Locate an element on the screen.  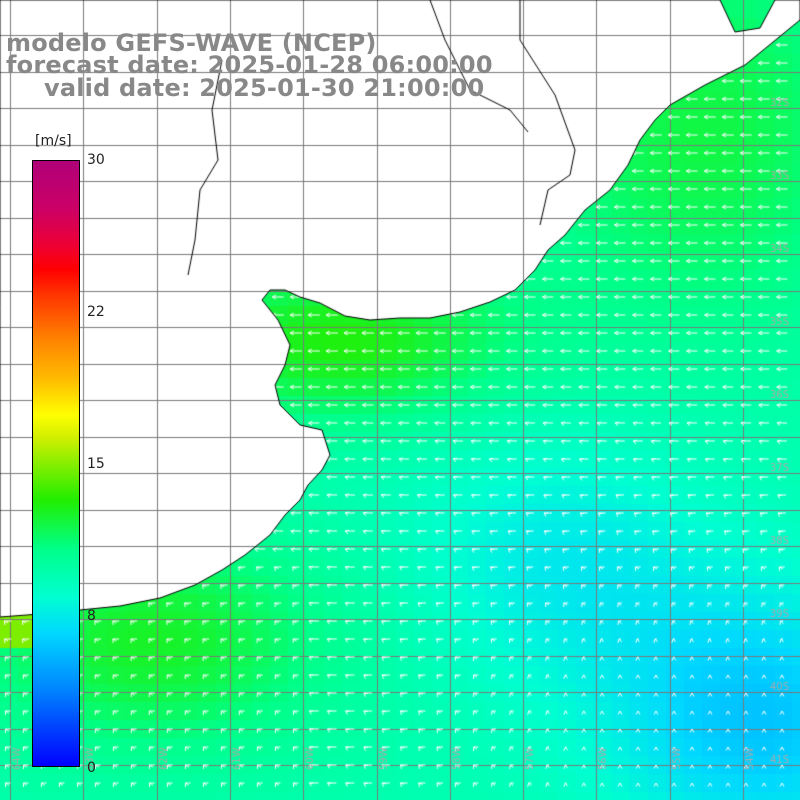
valid-date: valid date: 2025-01-30 21:00:00 is located at coordinates (264, 88).